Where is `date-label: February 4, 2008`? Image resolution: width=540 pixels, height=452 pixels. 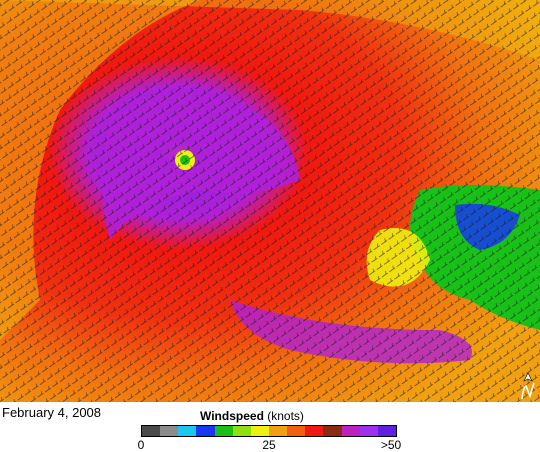 date-label: February 4, 2008 is located at coordinates (52, 412).